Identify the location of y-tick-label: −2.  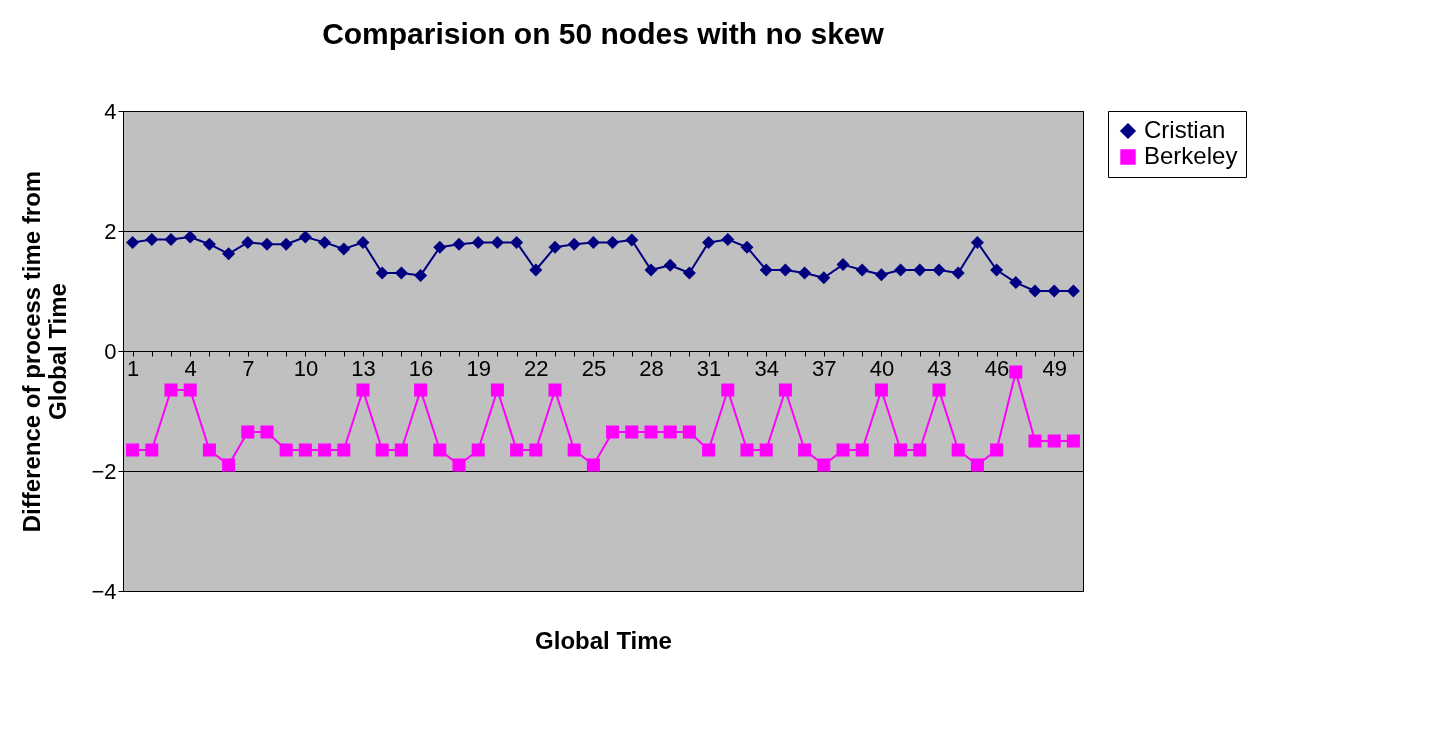
(104, 471).